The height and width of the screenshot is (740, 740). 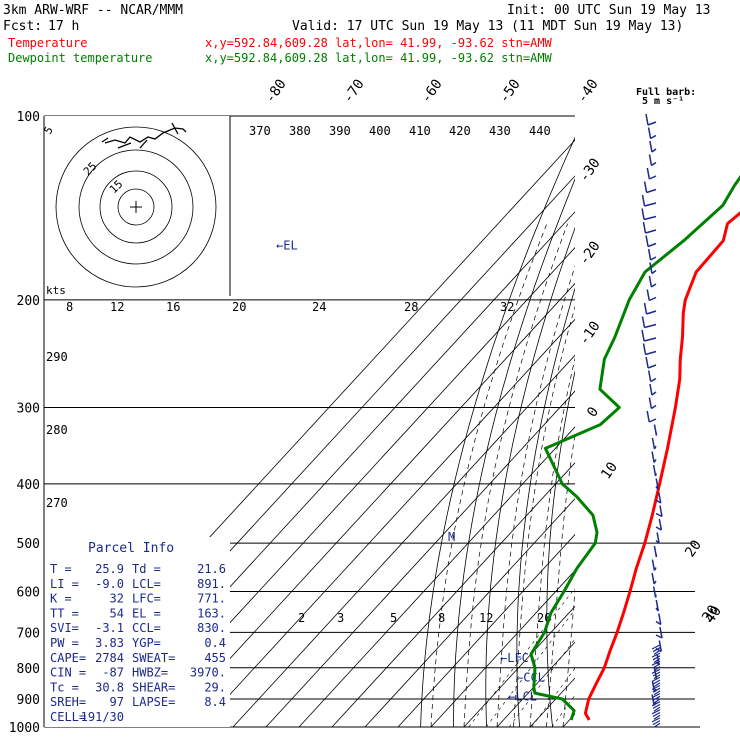 What do you see at coordinates (117, 599) in the screenshot?
I see `parcel-info-cell: 32` at bounding box center [117, 599].